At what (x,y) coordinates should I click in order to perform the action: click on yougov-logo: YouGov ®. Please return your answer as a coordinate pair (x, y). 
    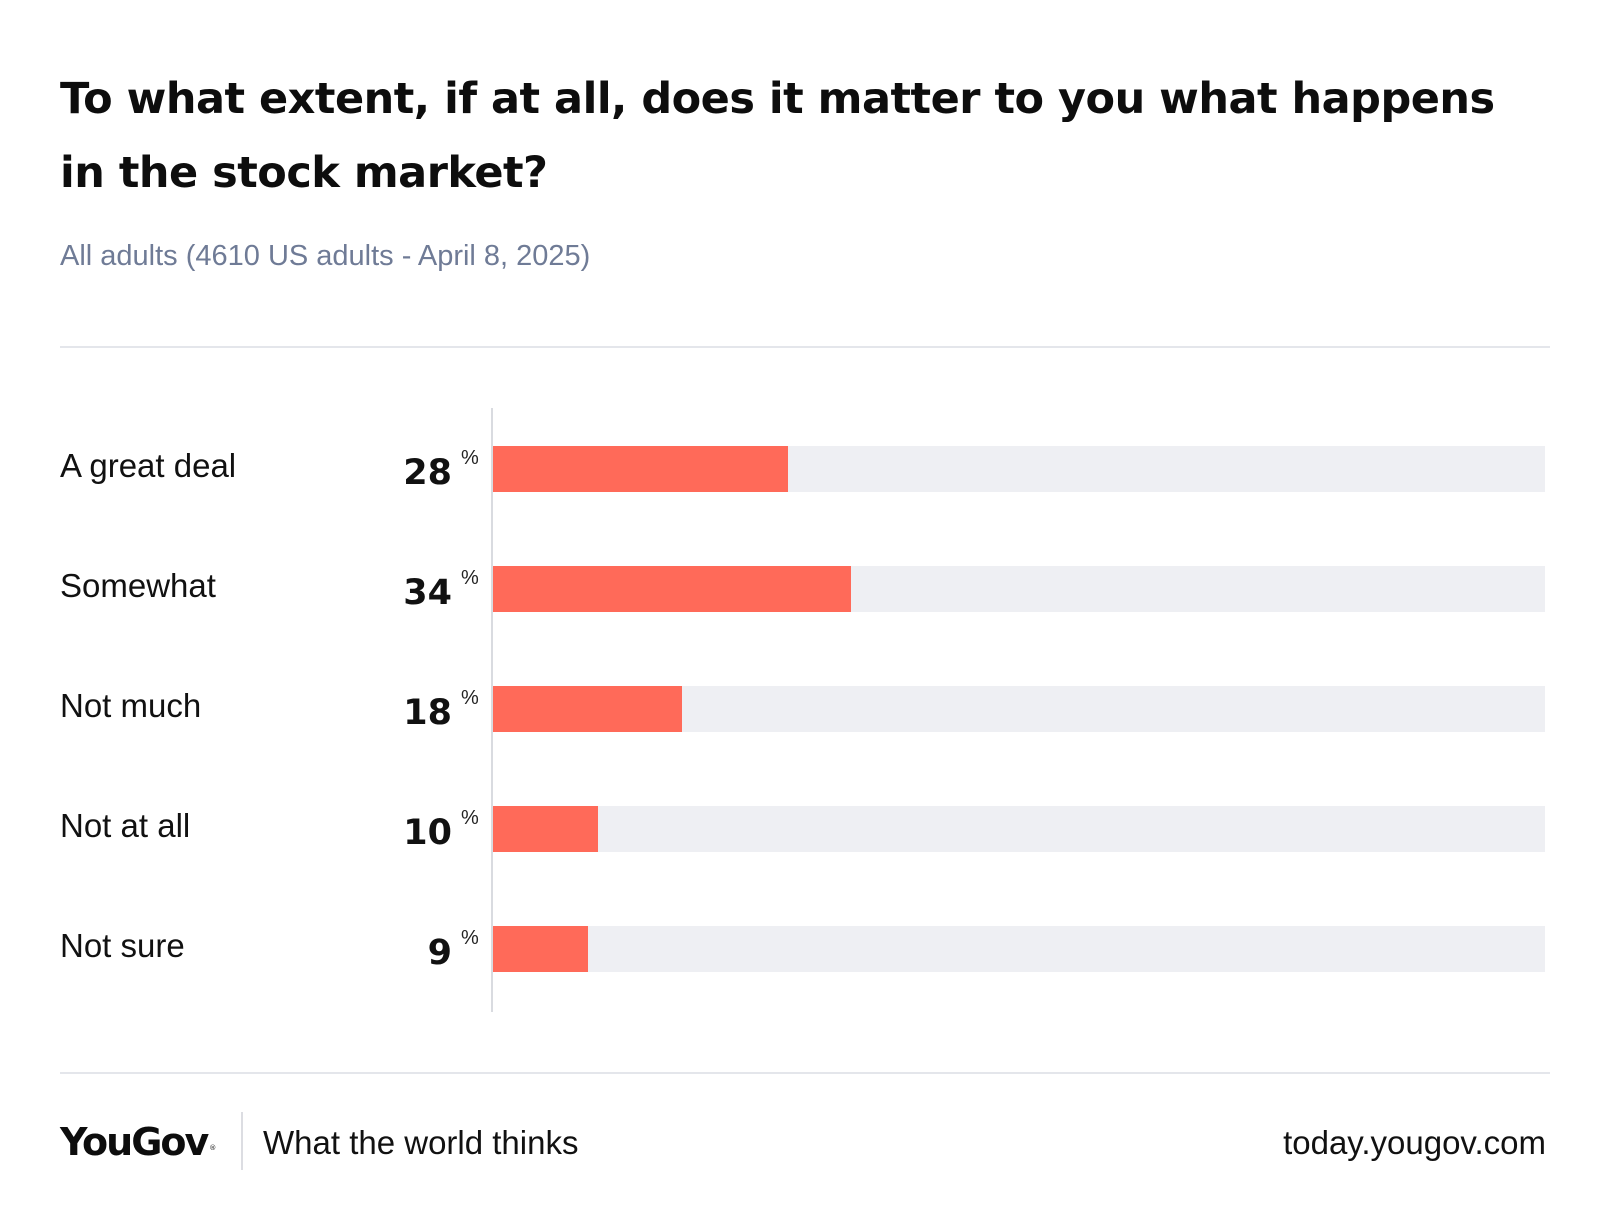
    Looking at the image, I should click on (138, 1142).